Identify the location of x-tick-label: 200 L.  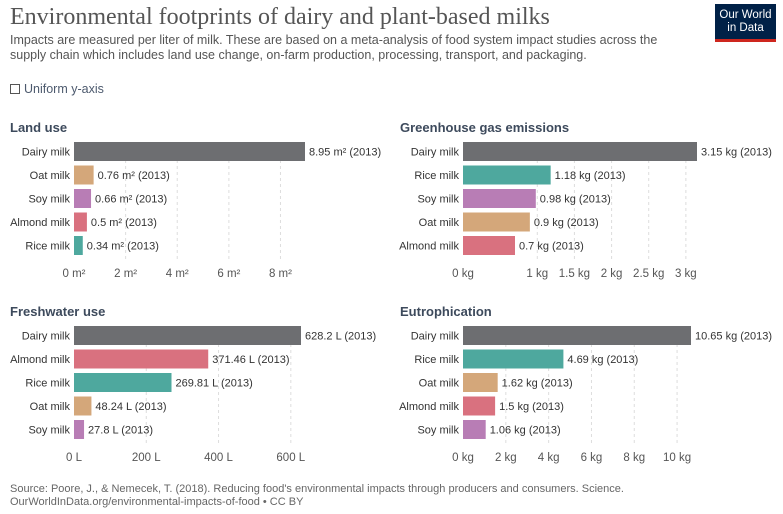
(146, 458).